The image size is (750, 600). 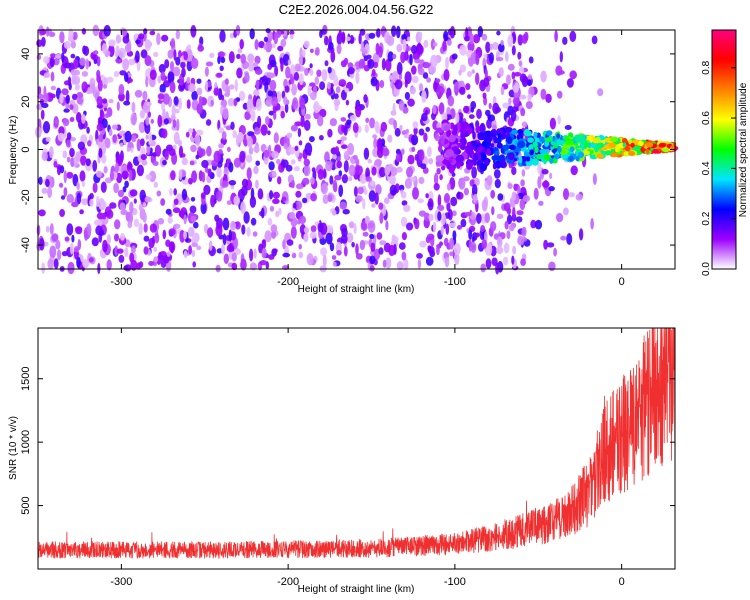 I want to click on colorbar-tick-label: 0.6, so click(x=706, y=118).